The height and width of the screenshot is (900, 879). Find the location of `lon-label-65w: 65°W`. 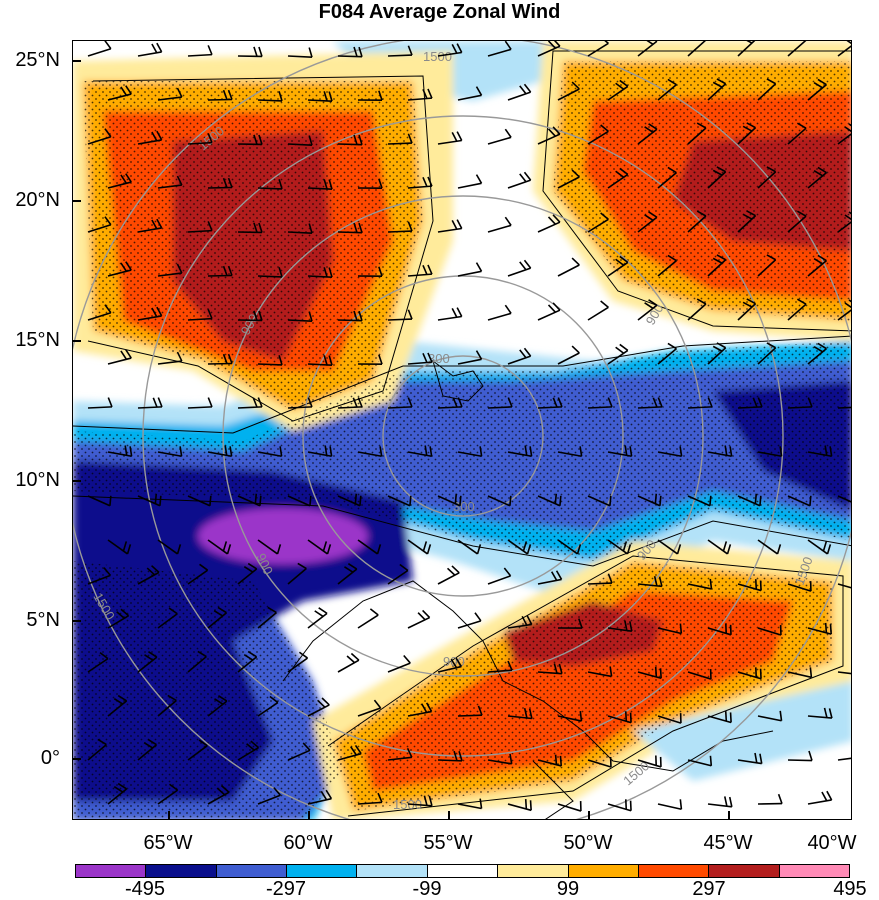

lon-label-65w: 65°W is located at coordinates (168, 843).